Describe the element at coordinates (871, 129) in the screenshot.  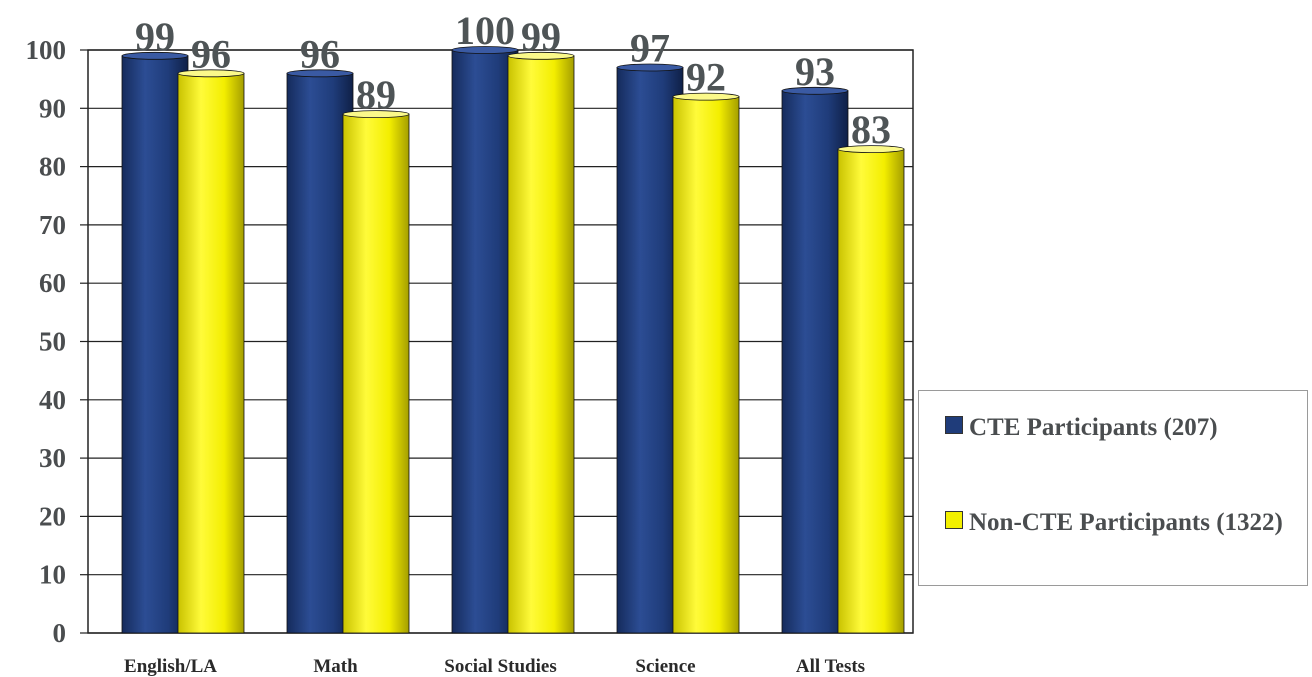
I see `data-label: 83` at that location.